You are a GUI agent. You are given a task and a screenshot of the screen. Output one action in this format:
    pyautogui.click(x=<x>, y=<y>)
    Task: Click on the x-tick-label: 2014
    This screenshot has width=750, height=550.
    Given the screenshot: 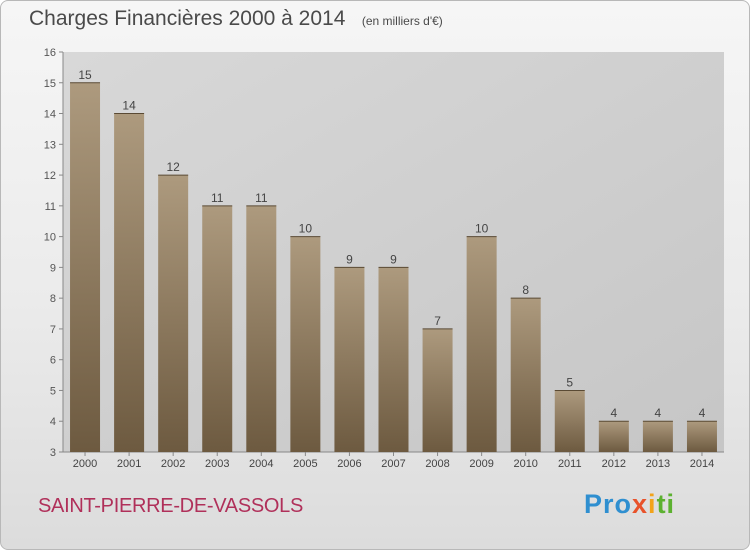 What is the action you would take?
    pyautogui.click(x=702, y=464)
    